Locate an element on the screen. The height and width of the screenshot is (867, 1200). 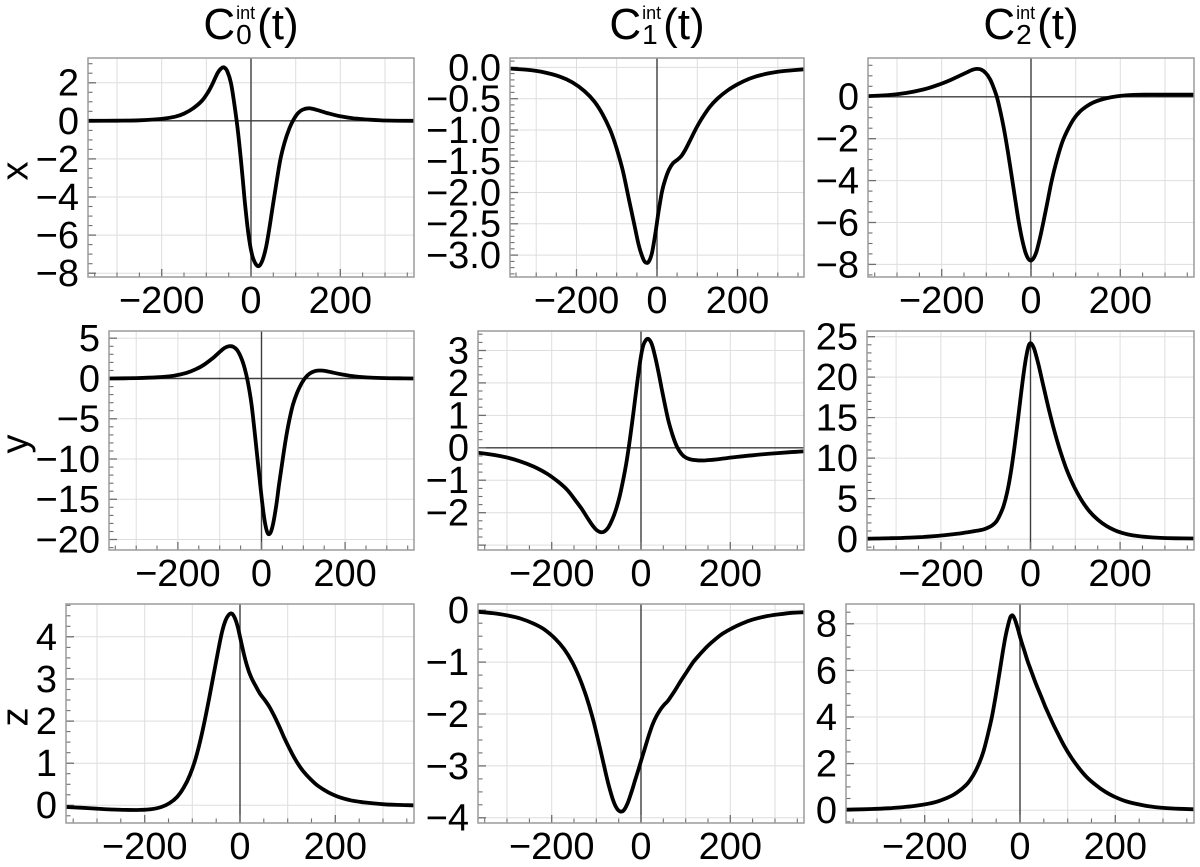
y-tick-label: 20 is located at coordinates (837, 378).